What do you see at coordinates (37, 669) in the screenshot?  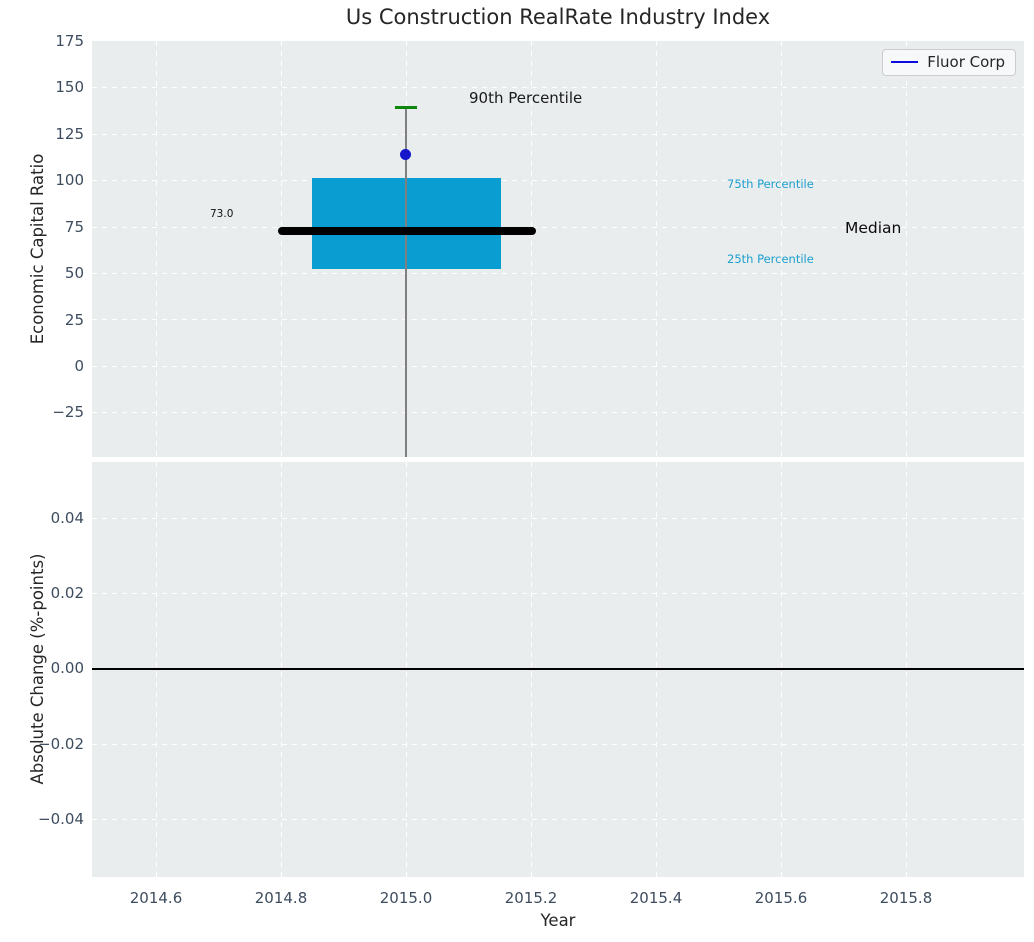 I see `y-axis-label-bottom: Absolute Change (%-points)` at bounding box center [37, 669].